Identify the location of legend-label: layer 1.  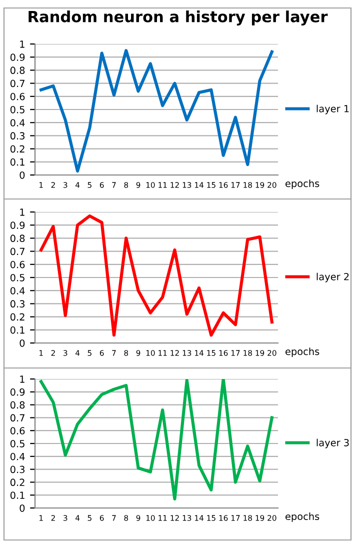
(332, 109).